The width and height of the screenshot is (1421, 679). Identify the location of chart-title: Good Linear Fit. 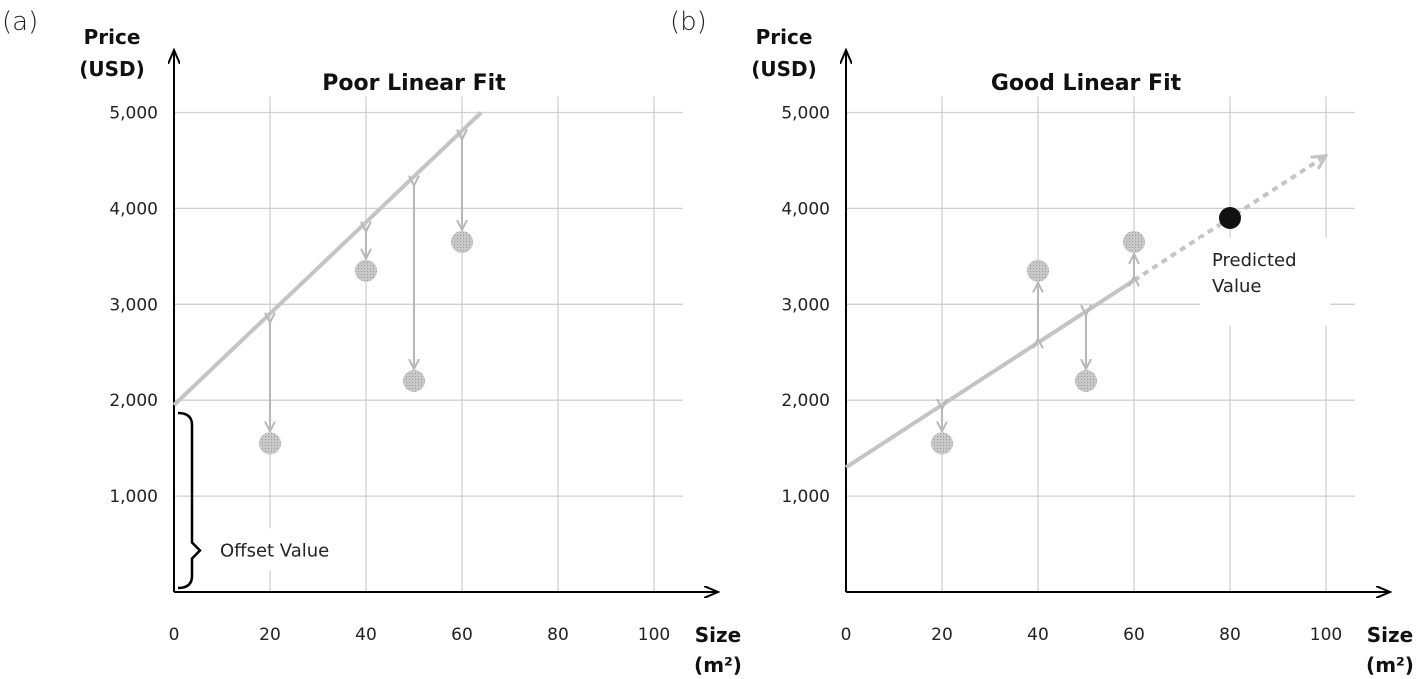
(1086, 83).